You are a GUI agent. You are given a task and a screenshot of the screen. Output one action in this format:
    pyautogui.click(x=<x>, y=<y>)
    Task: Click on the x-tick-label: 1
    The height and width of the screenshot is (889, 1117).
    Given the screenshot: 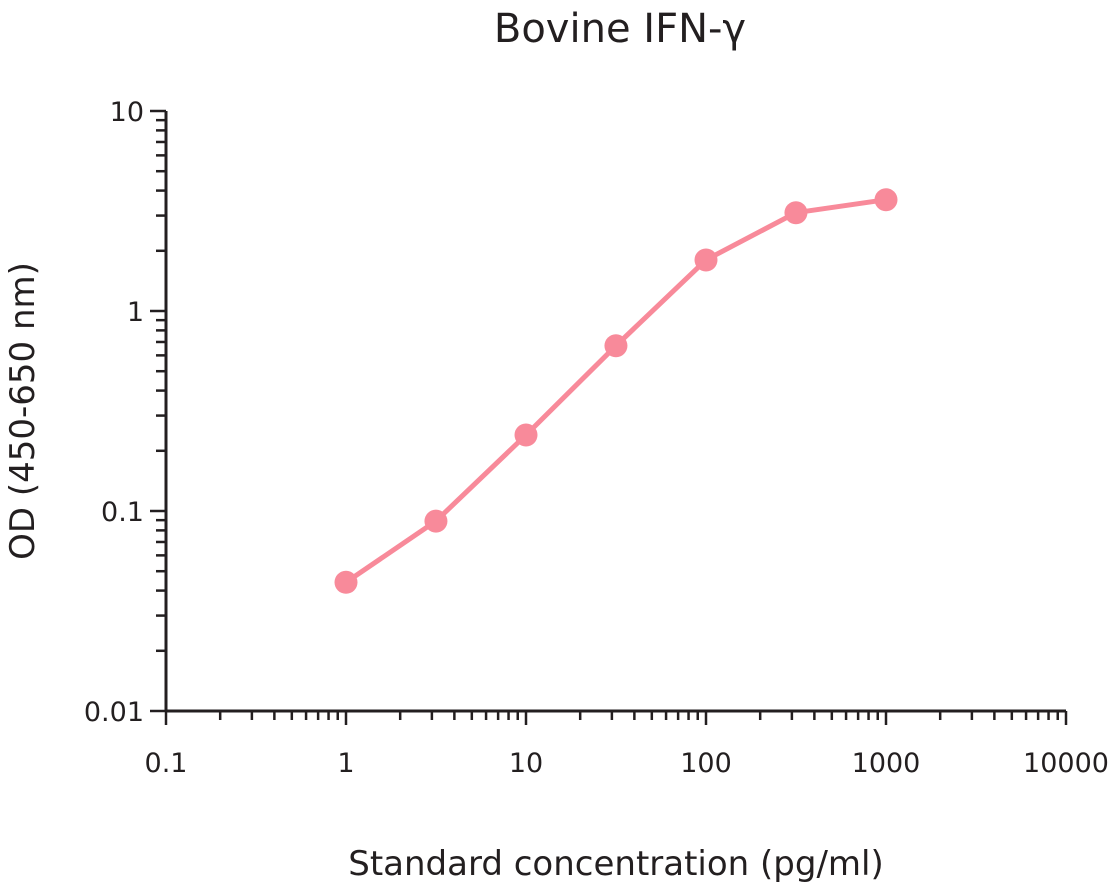 What is the action you would take?
    pyautogui.click(x=345, y=763)
    